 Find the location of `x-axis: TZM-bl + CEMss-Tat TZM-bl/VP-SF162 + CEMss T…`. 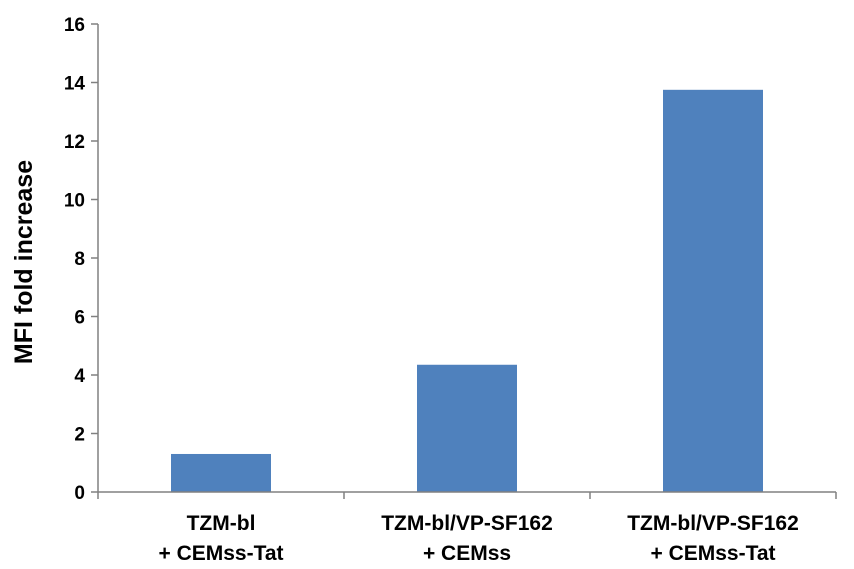

x-axis: TZM-bl + CEMss-Tat TZM-bl/VP-SF162 + CEMss T… is located at coordinates (467, 528).